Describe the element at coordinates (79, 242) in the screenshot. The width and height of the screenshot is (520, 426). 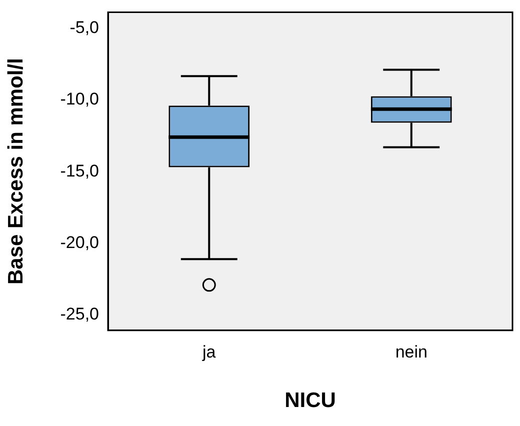
I see `y-tick-label: -20,0` at that location.